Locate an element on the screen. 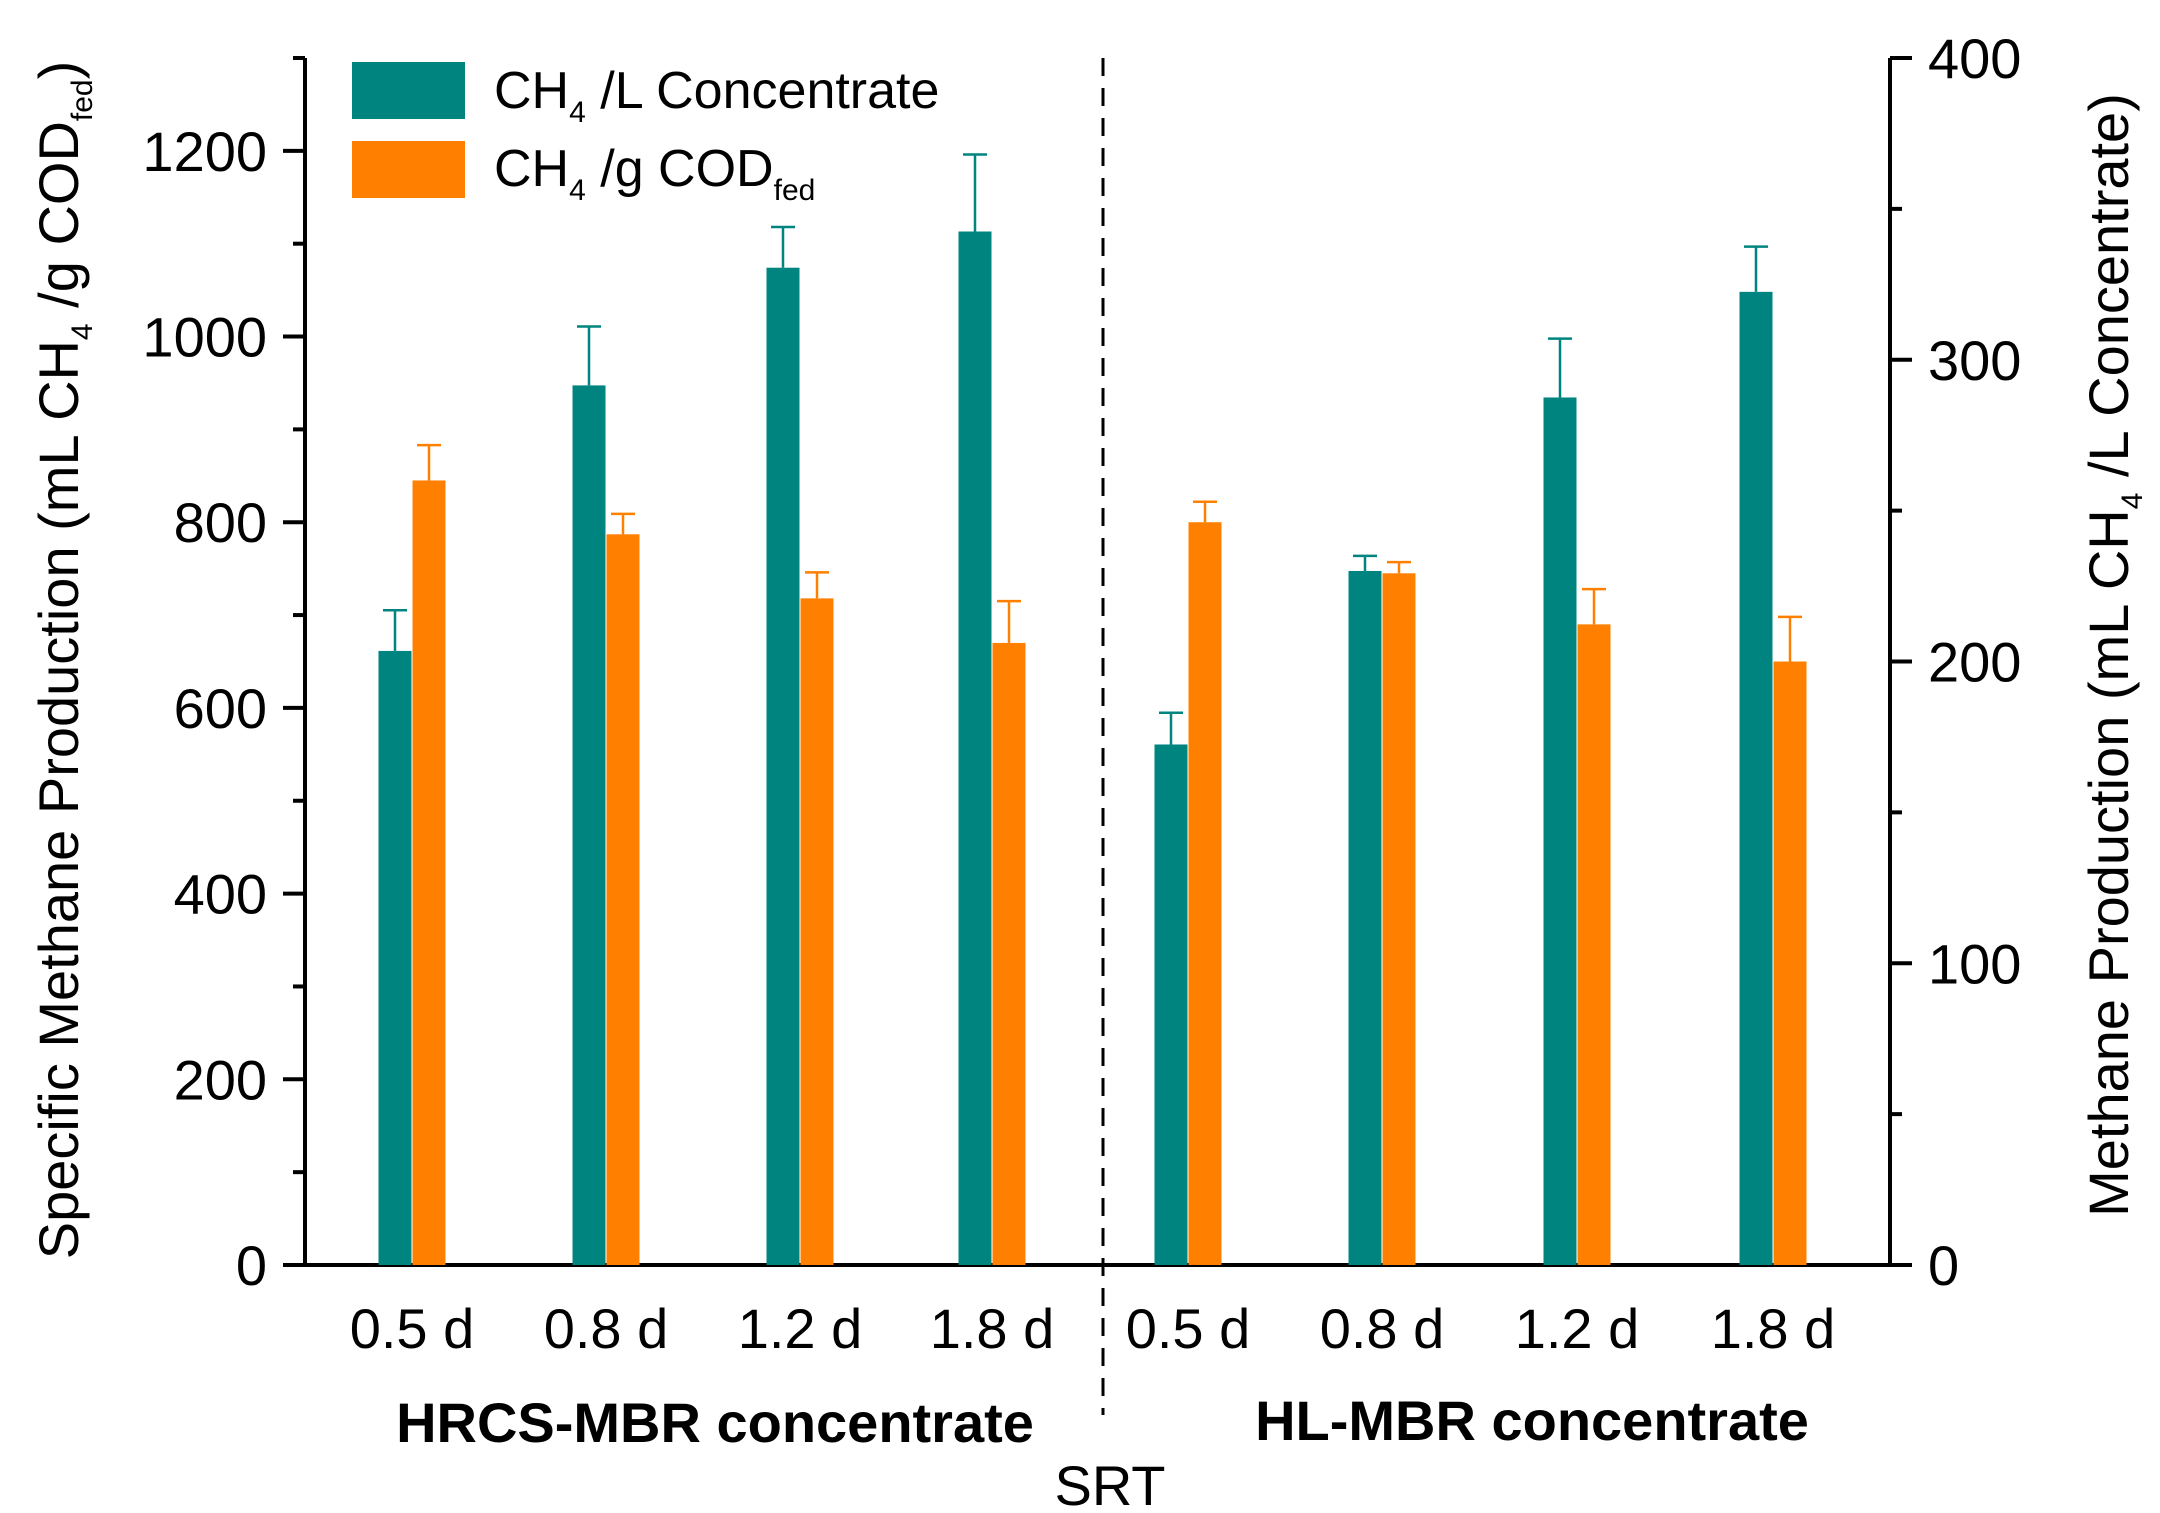 Image resolution: width=2160 pixels, height=1513 pixels. left-tick-label: 800 is located at coordinates (220, 522).